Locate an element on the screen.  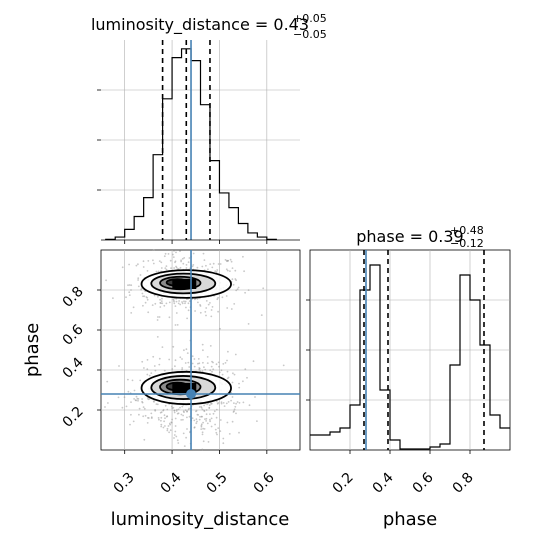
title-sub: −0.12 is located at coordinates (467, 243).